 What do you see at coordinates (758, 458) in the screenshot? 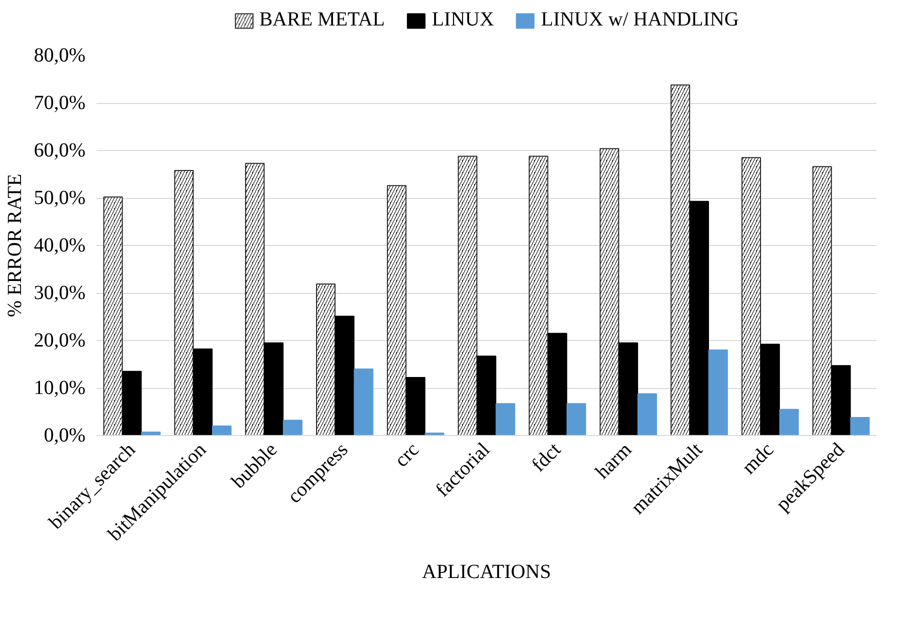
I see `x-tick-label: mdc` at bounding box center [758, 458].